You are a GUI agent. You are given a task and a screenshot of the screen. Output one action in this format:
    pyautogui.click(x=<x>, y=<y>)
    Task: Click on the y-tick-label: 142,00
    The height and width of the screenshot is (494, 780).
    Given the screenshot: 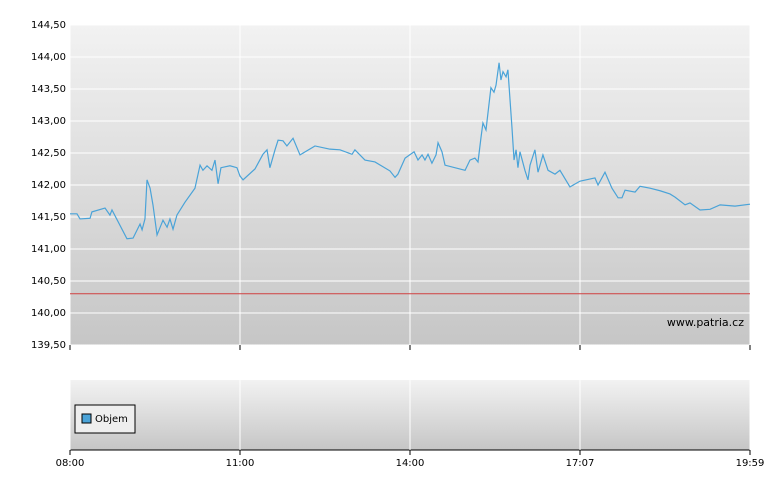 What is the action you would take?
    pyautogui.click(x=48, y=185)
    